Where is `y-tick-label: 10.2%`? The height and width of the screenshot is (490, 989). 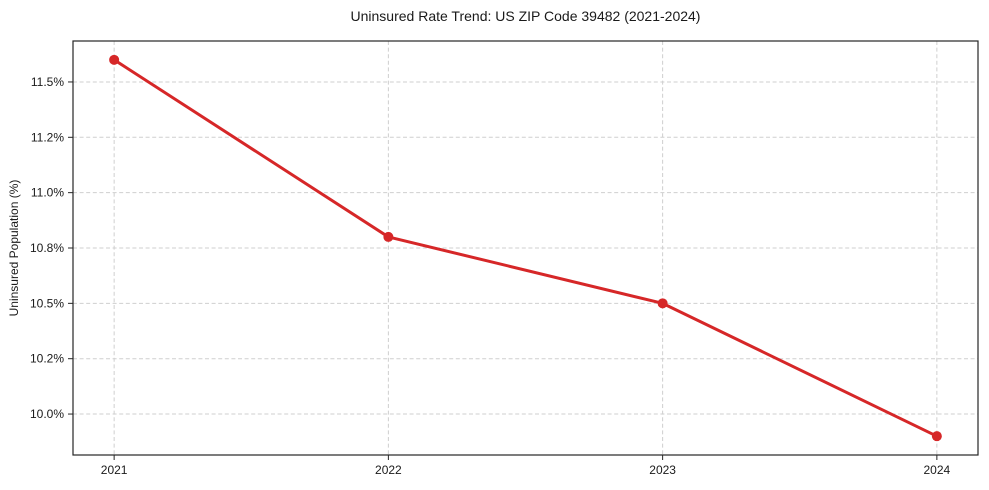 y-tick-label: 10.2% is located at coordinates (47, 359).